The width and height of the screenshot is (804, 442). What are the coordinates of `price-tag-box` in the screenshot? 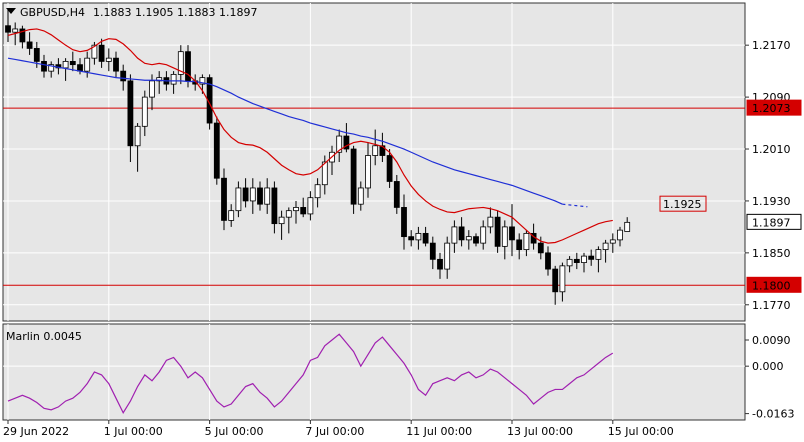 It's located at (774, 107).